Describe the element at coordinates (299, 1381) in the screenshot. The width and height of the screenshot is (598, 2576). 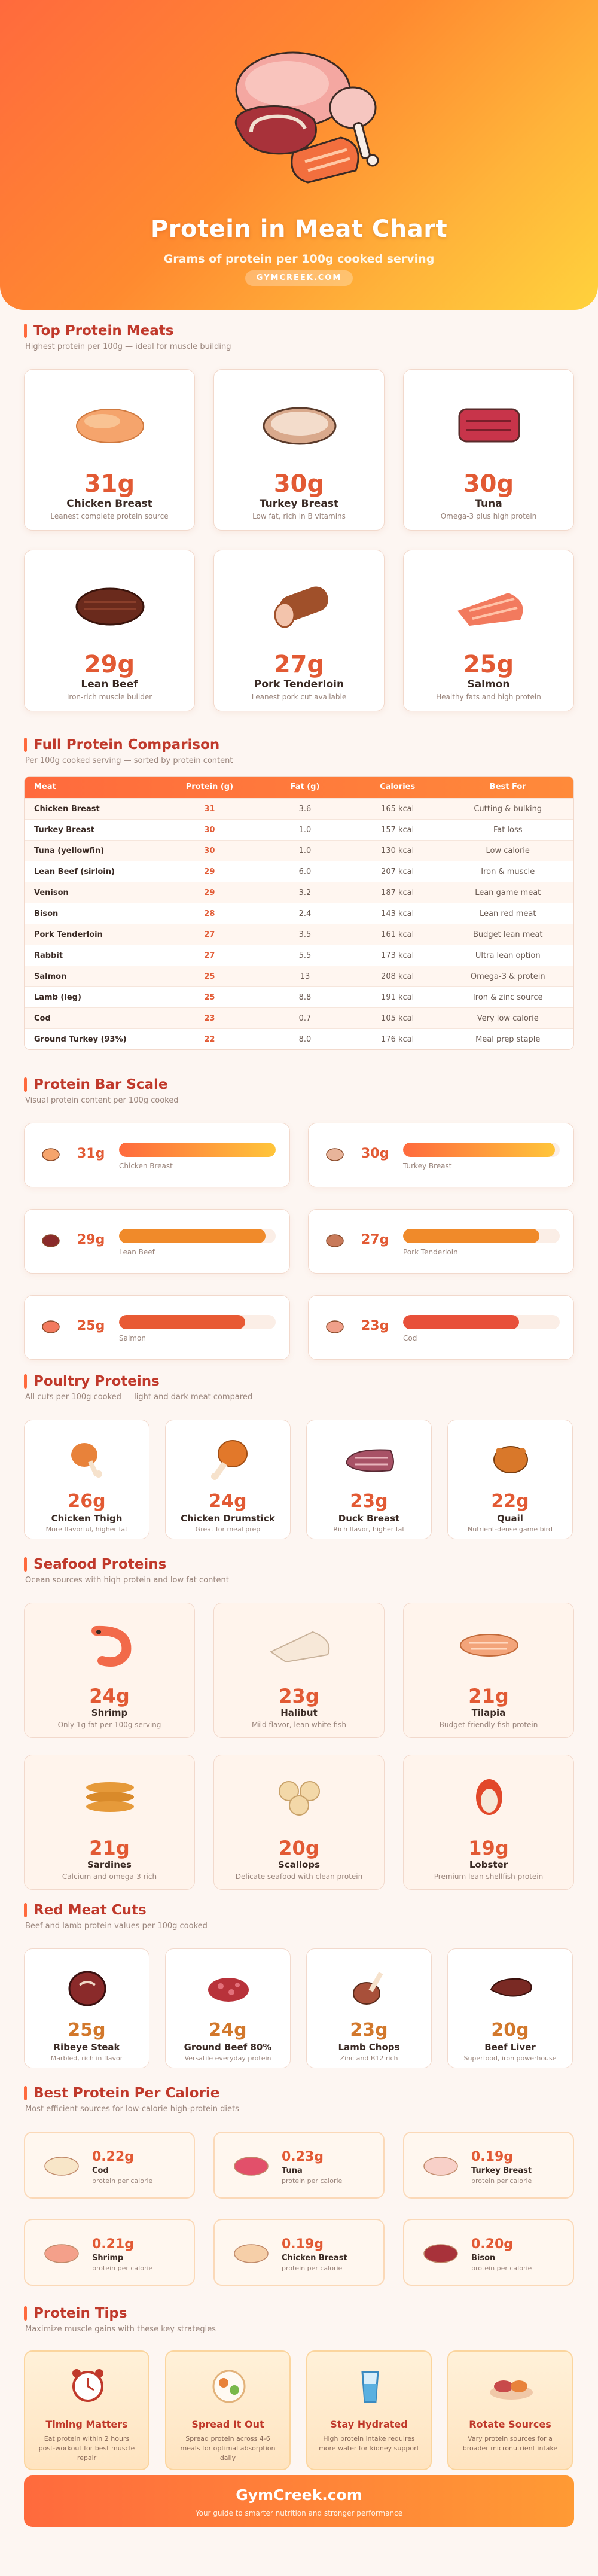
I see `section-title: Poultry Proteins` at that location.